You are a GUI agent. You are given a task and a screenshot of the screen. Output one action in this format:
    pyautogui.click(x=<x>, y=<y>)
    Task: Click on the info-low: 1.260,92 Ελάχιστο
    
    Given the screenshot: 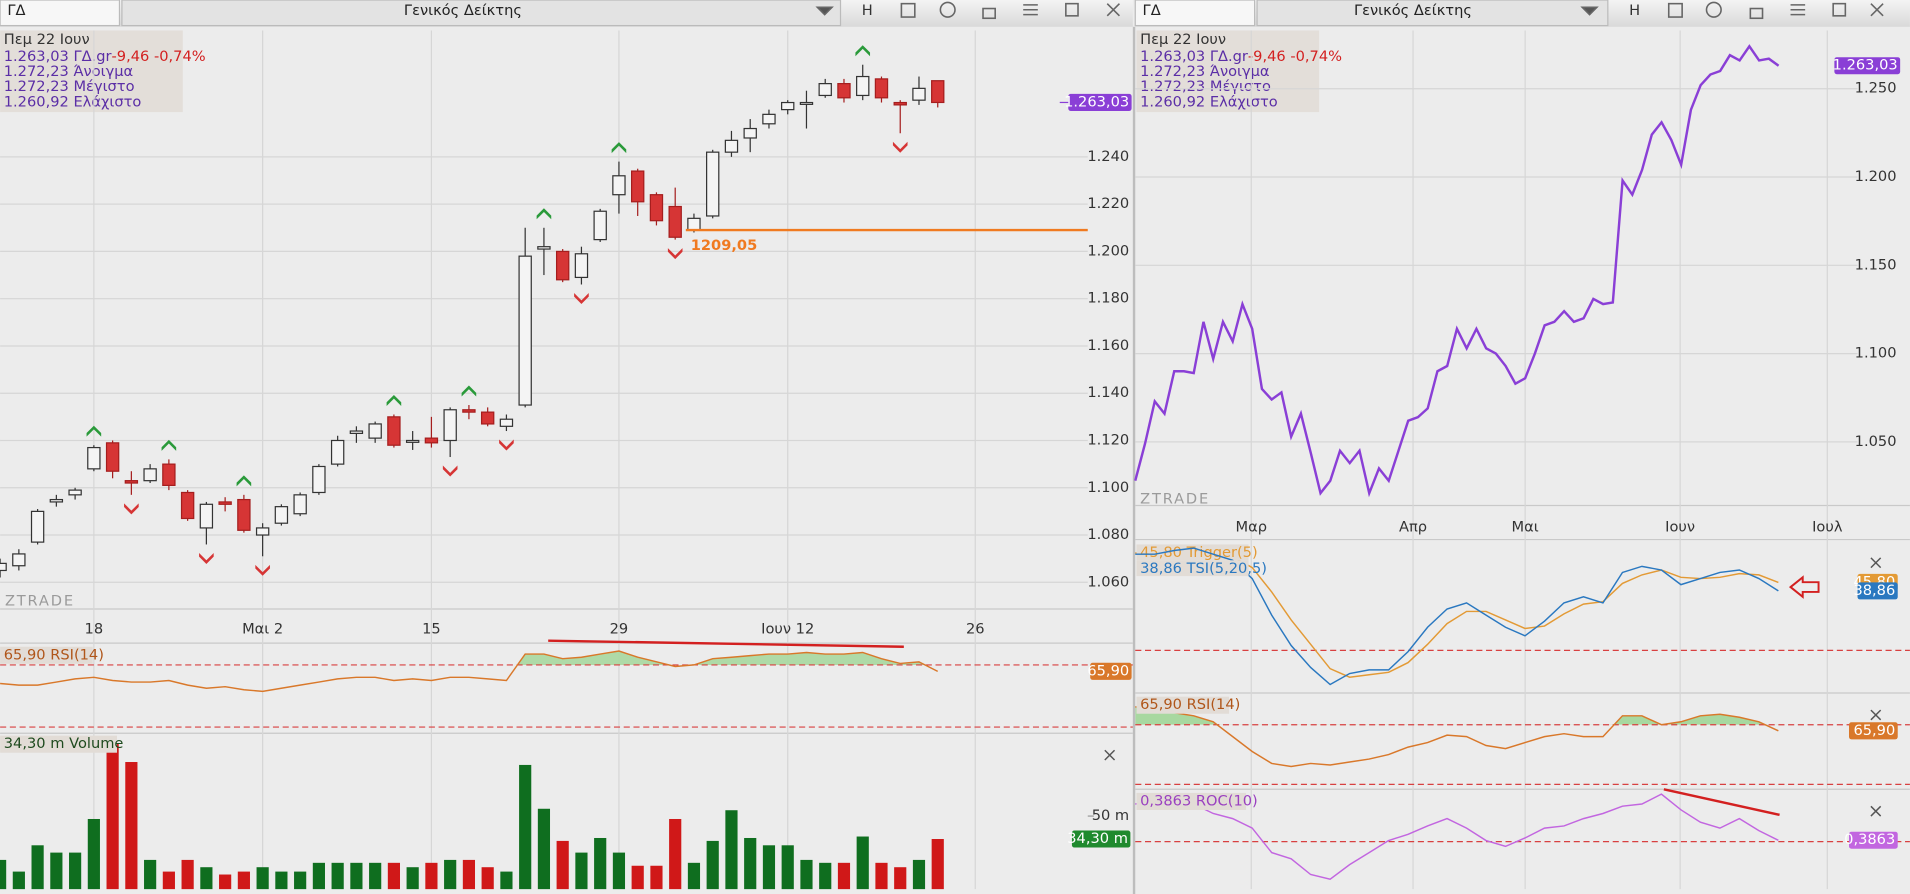 What is the action you would take?
    pyautogui.click(x=1209, y=101)
    